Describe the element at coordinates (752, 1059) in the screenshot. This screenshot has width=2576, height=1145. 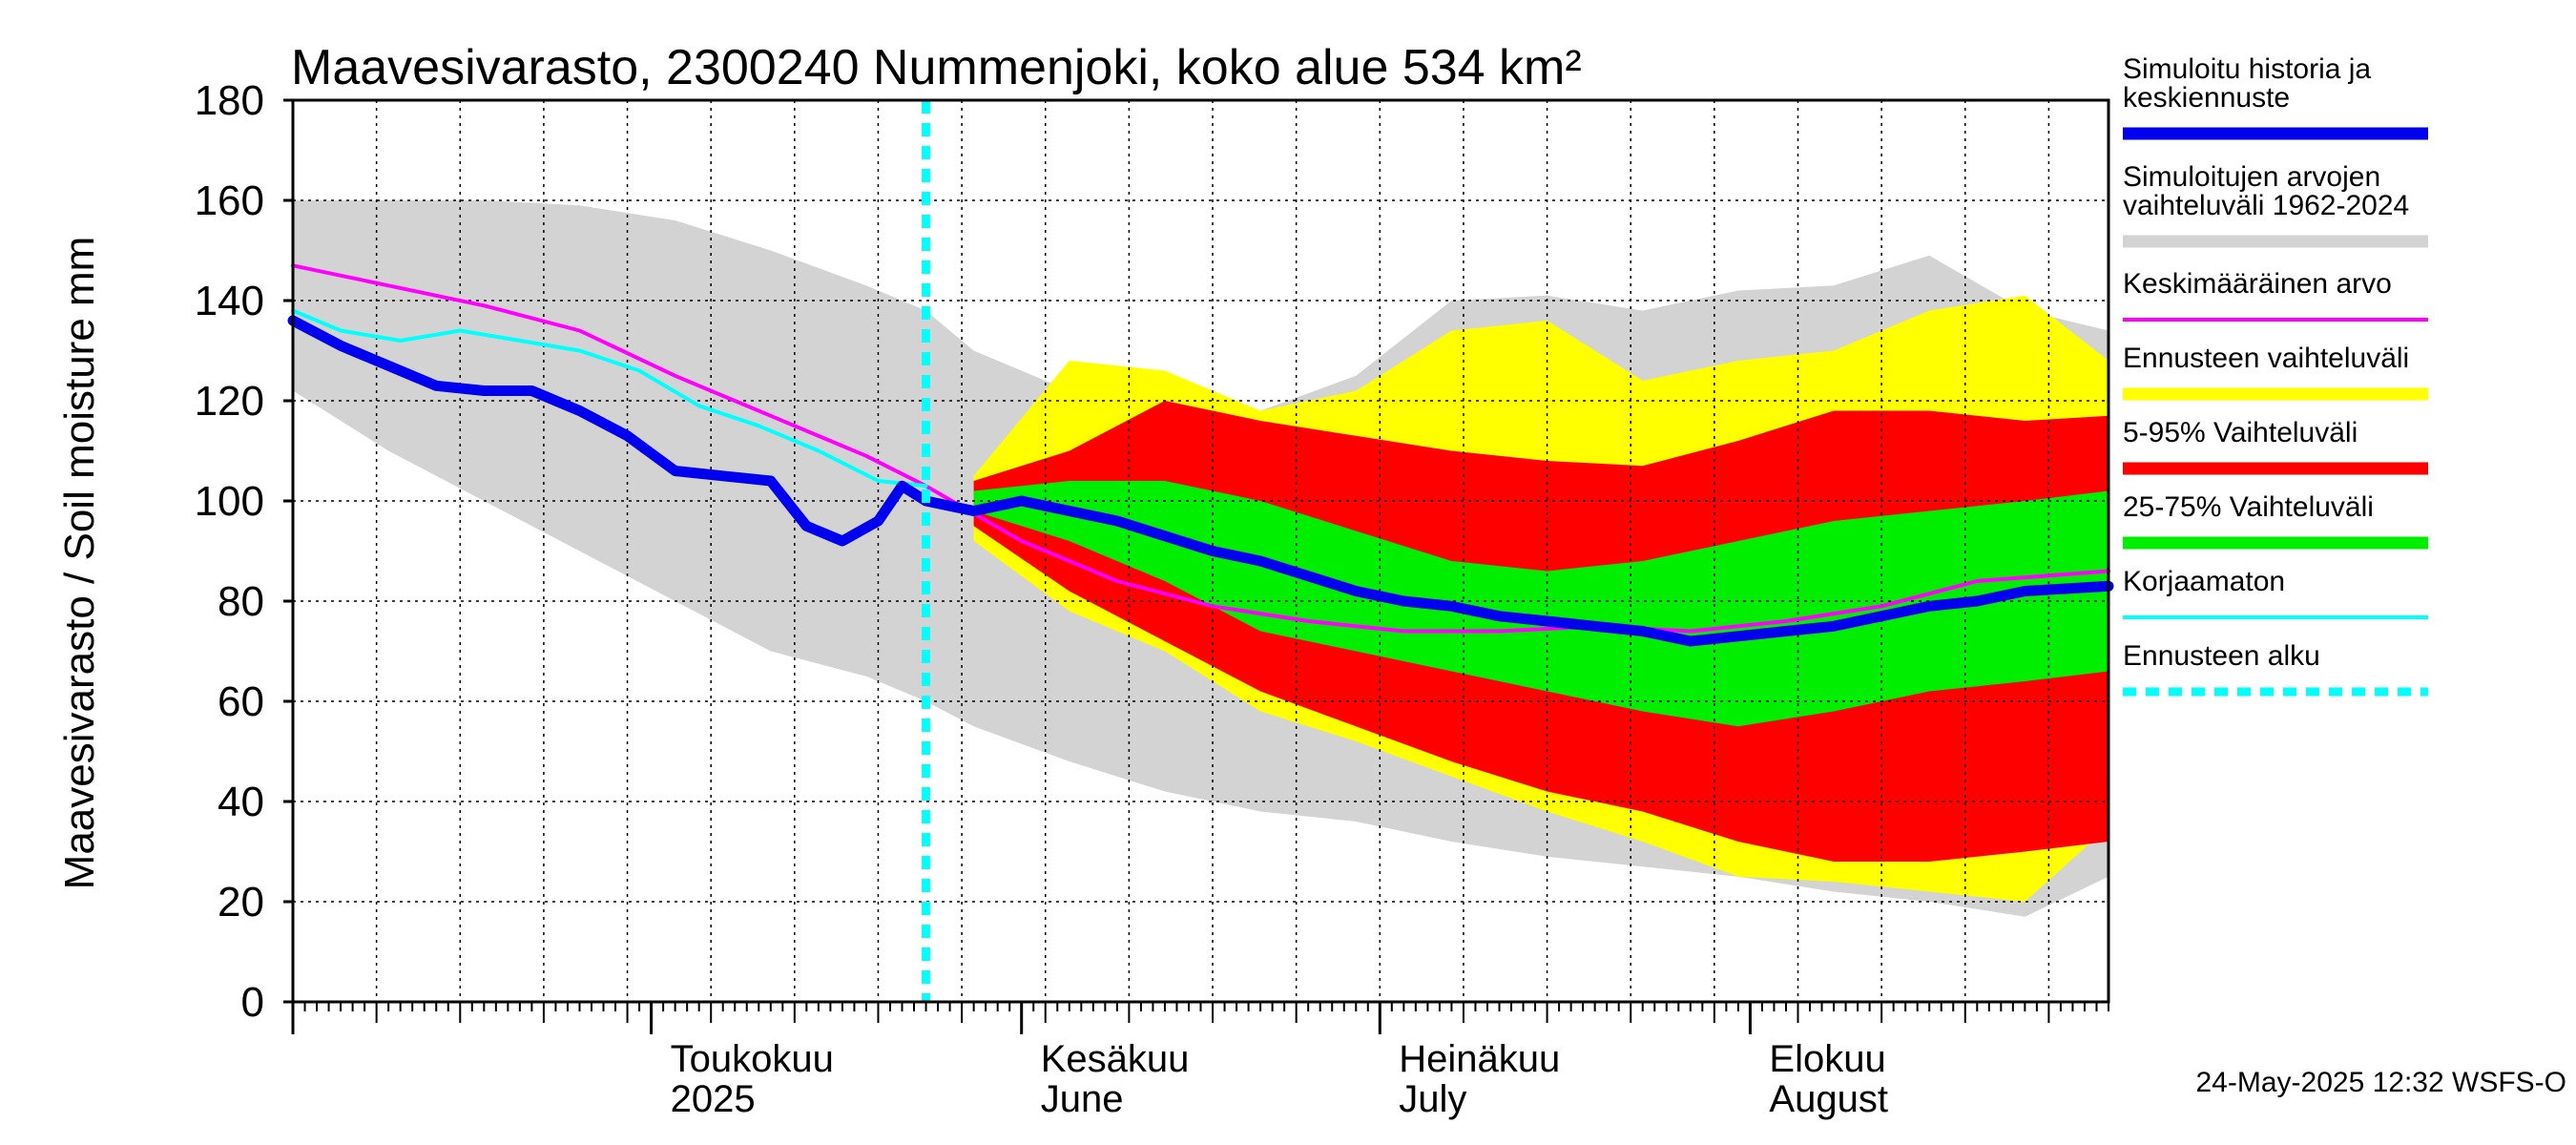
I see `month-label: Toukokuu` at that location.